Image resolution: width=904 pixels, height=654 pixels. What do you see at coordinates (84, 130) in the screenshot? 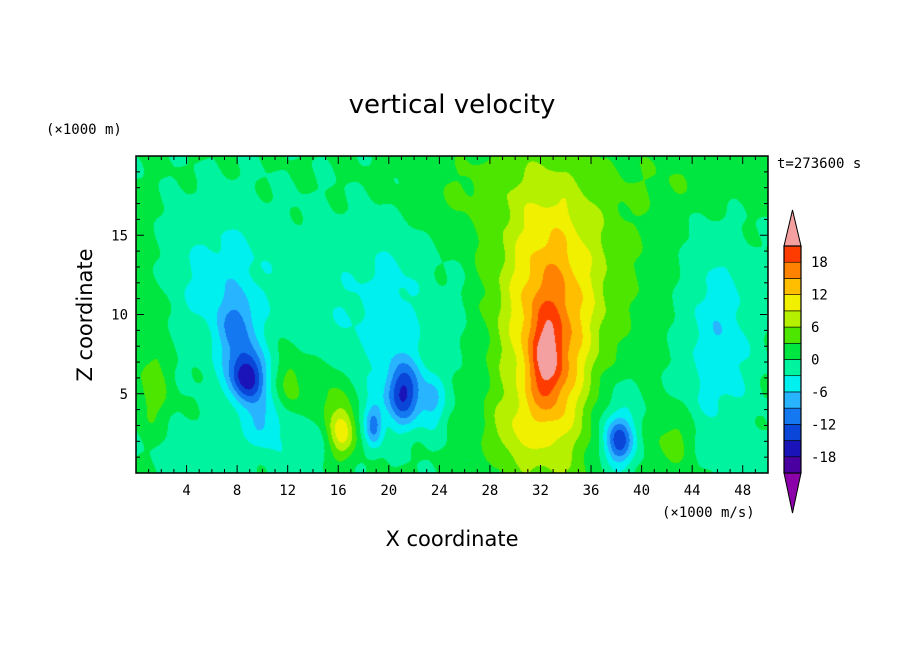
I see `y-unit-label: (×1000 m)` at bounding box center [84, 130].